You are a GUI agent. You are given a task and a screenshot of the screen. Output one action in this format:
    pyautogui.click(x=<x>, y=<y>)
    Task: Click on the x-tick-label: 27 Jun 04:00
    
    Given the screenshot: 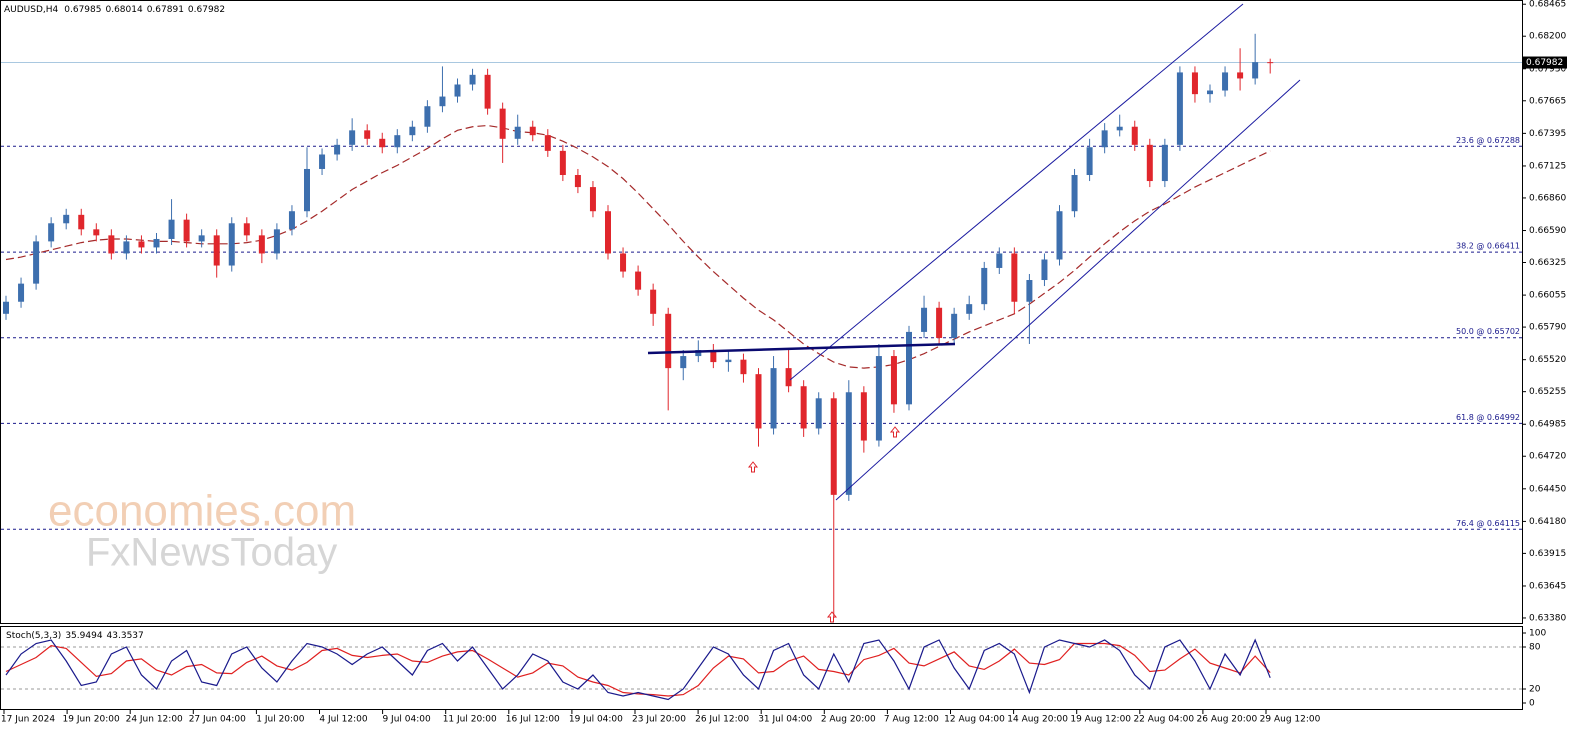 What is the action you would take?
    pyautogui.click(x=217, y=720)
    